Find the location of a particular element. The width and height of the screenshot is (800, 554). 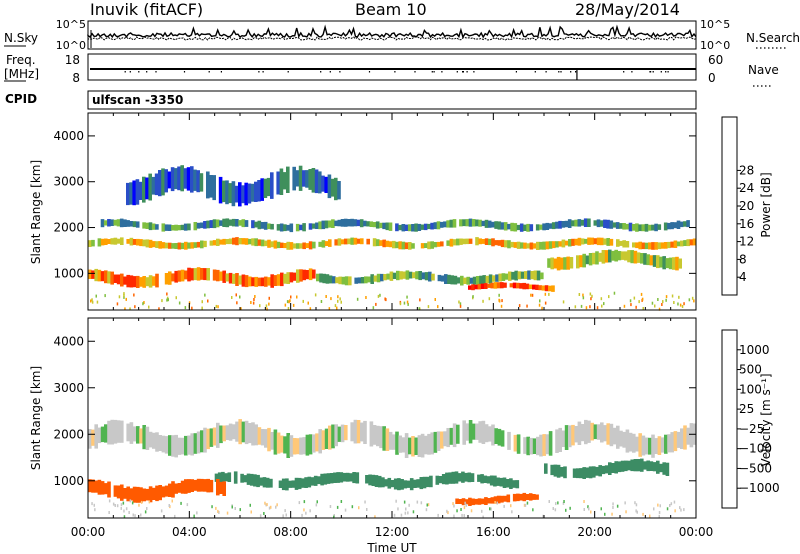

nsearch-tick-top: 10^5 is located at coordinates (715, 24).